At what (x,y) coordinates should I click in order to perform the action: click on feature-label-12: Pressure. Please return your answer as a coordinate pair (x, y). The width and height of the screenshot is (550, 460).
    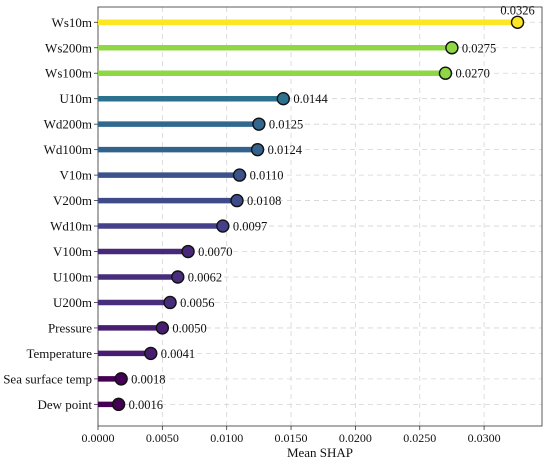
    Looking at the image, I should click on (70, 327).